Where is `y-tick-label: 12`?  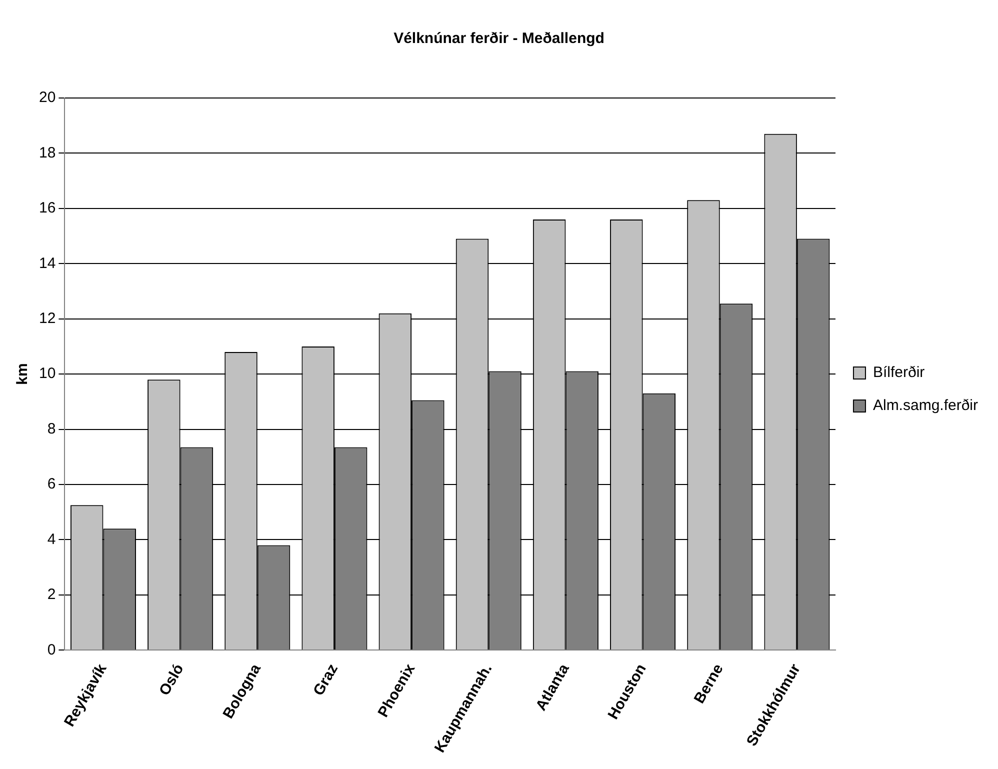
y-tick-label: 12 is located at coordinates (47, 318).